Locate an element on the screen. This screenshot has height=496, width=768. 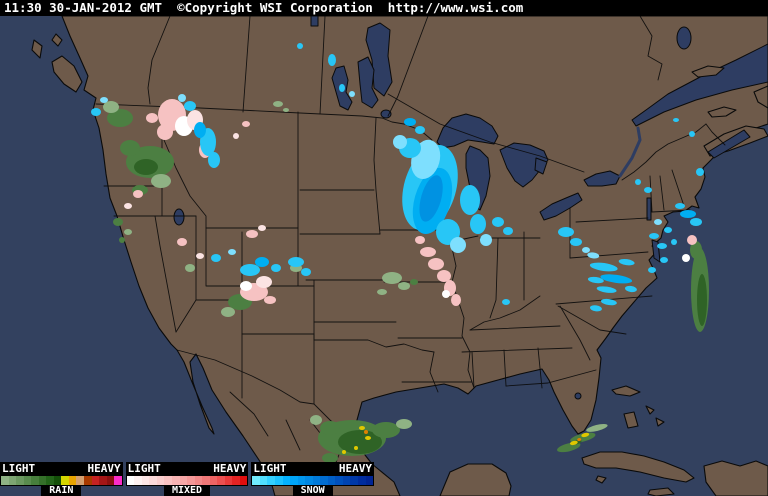
rain-colorbar is located at coordinates (61, 480).